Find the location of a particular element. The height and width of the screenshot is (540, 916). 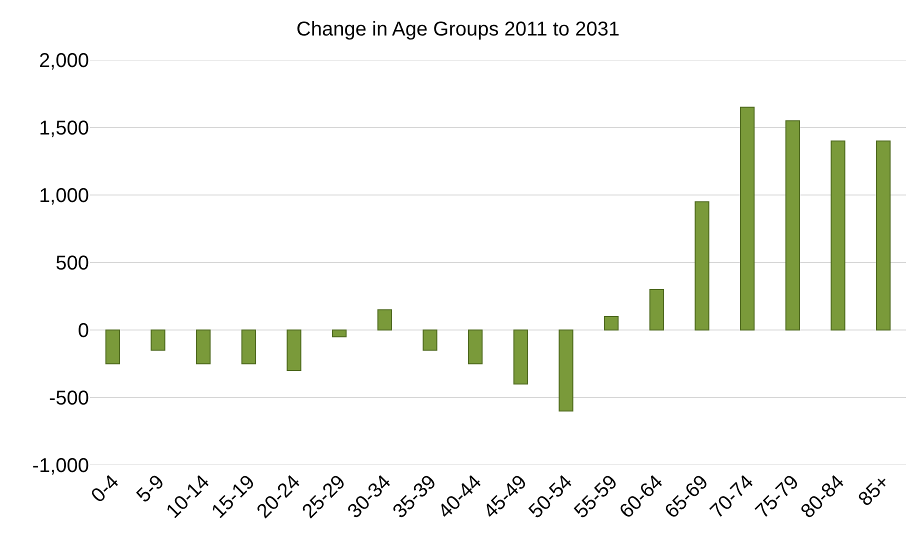

x-tick-label: 5-9 is located at coordinates (150, 489).